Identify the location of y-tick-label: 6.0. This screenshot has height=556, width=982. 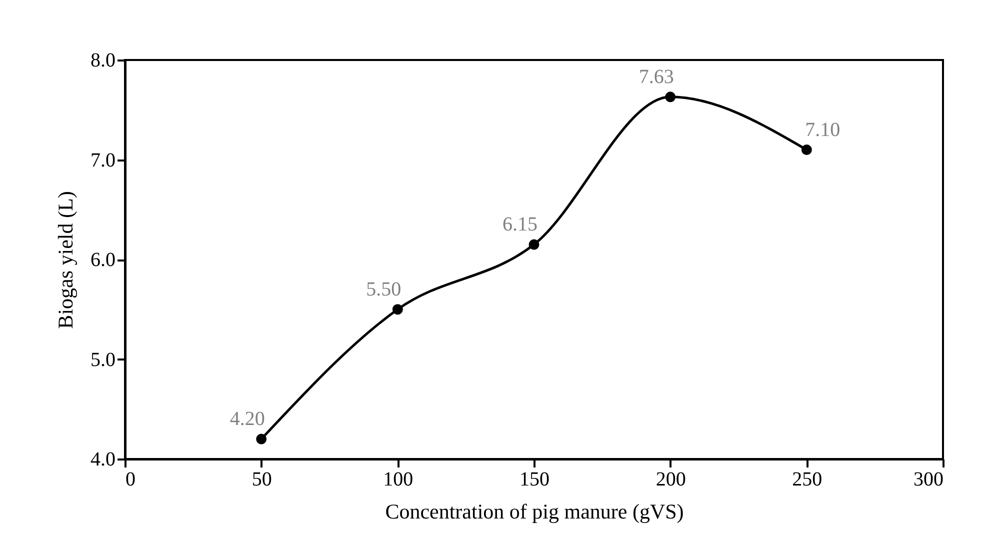
(103, 260).